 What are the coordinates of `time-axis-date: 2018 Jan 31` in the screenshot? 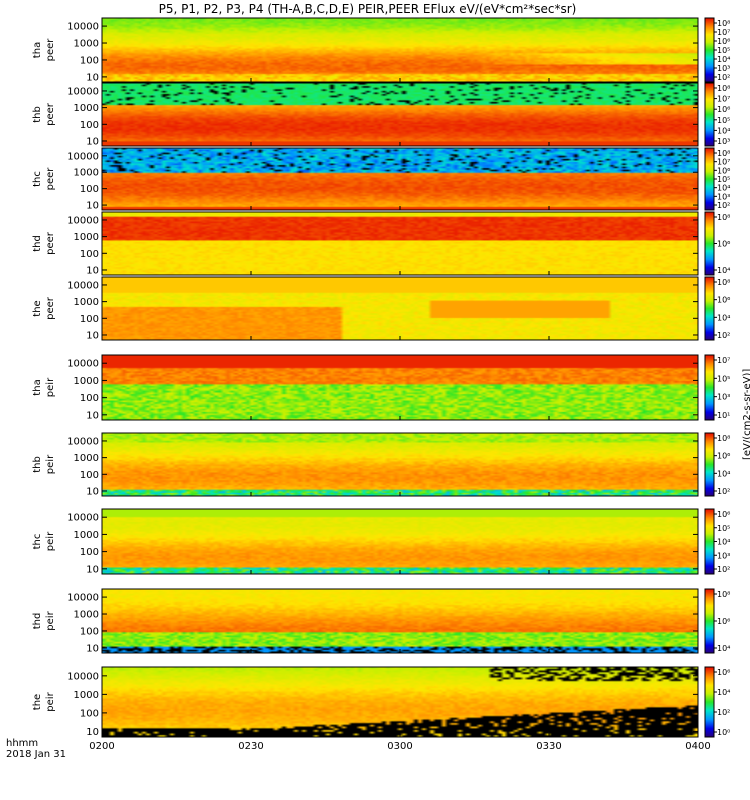 It's located at (36, 754).